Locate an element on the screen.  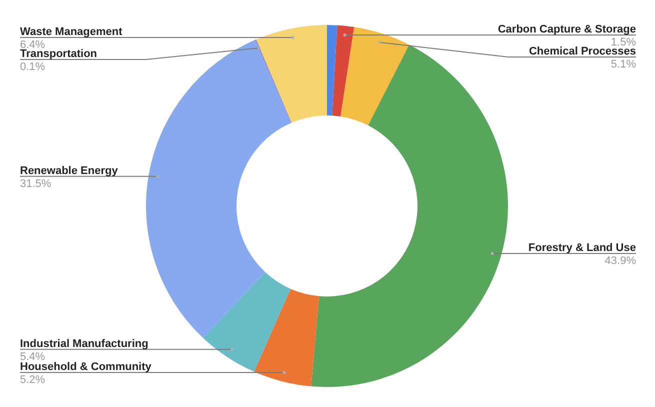
slice-label: Transportation is located at coordinates (59, 54).